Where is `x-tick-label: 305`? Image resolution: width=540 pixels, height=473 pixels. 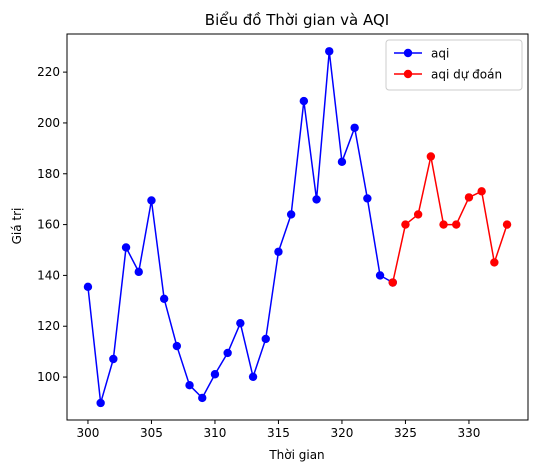
x-tick-label: 305 is located at coordinates (151, 433).